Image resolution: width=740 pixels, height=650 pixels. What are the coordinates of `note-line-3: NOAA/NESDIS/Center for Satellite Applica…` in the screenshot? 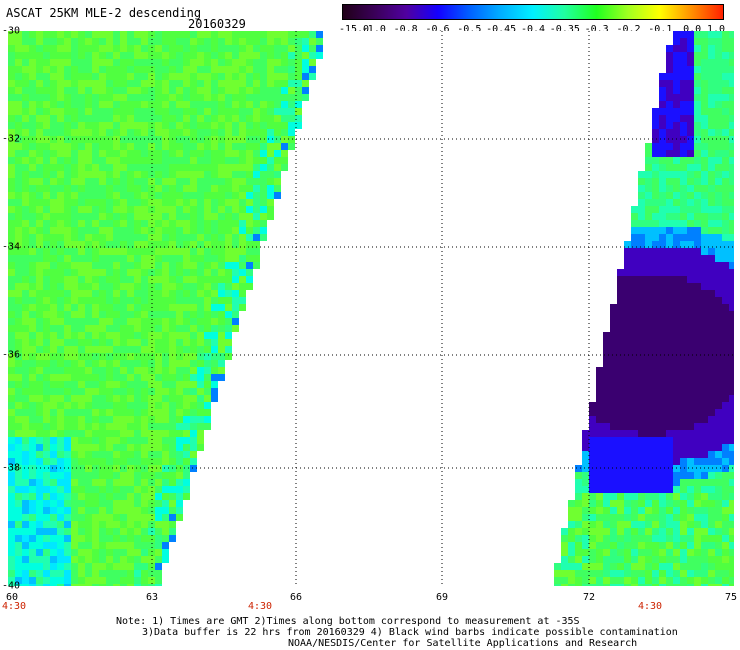 It's located at (463, 643).